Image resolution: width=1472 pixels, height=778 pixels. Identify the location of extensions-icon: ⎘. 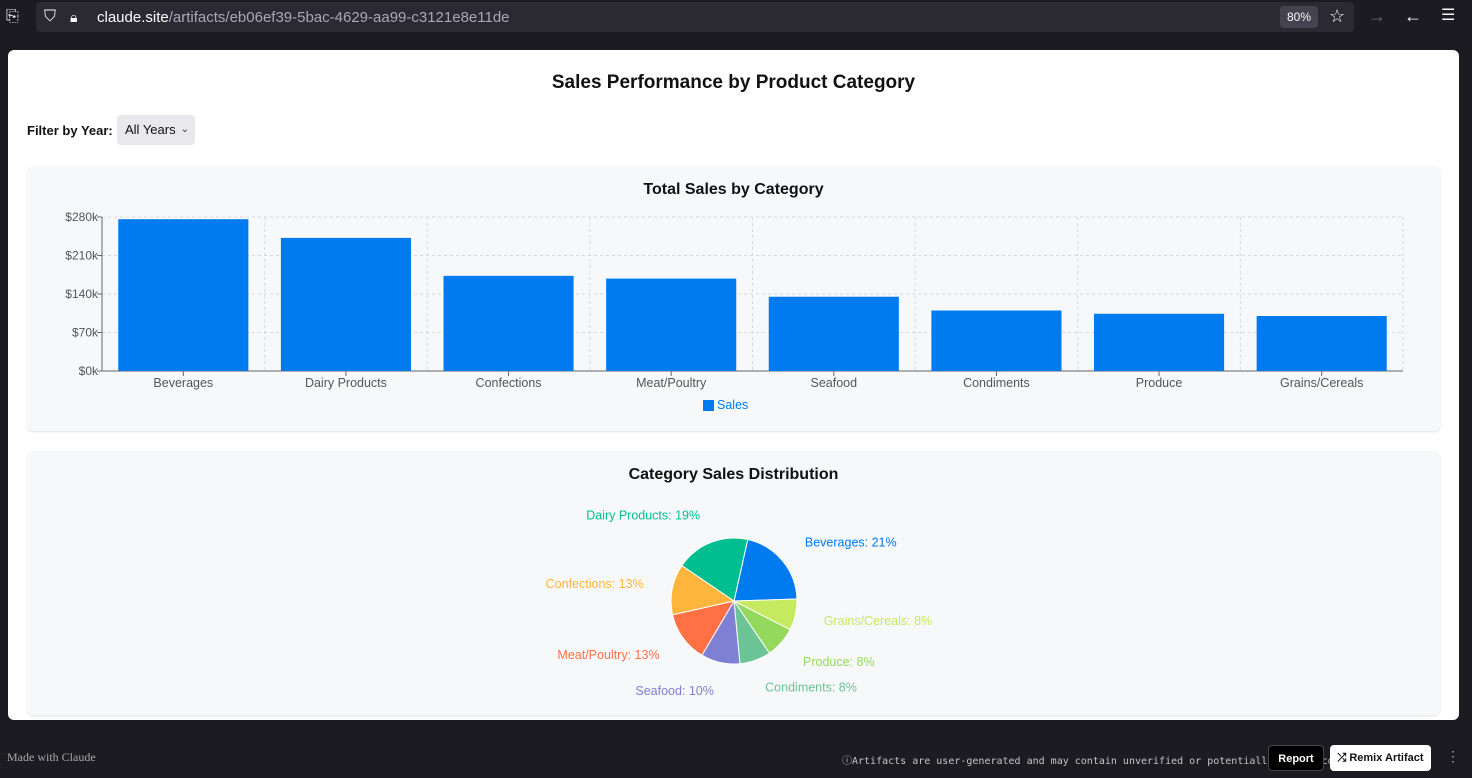
(12, 16).